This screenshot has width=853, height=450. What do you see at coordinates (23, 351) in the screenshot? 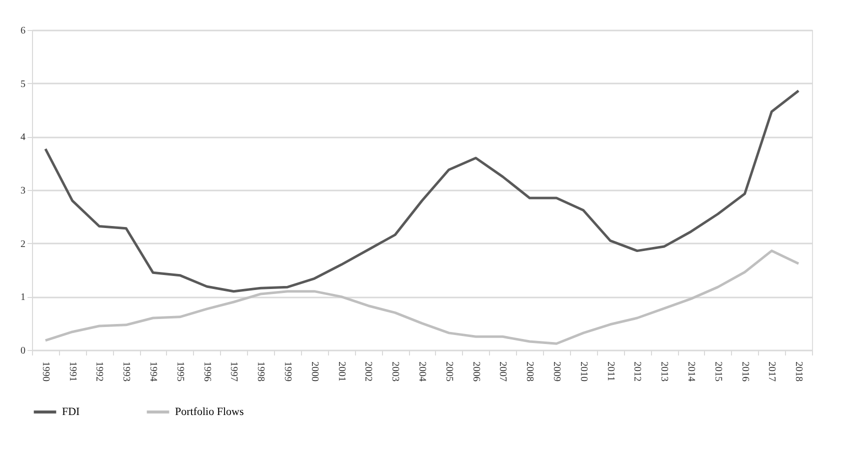
I see `y-tick-label: 0` at bounding box center [23, 351].